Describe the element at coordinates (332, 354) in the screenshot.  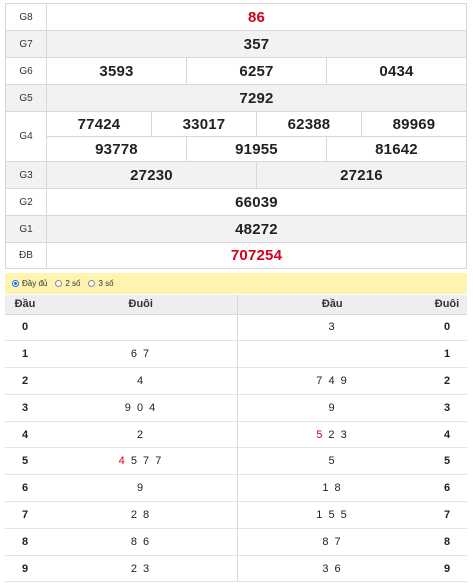
I see `row-heads` at that location.